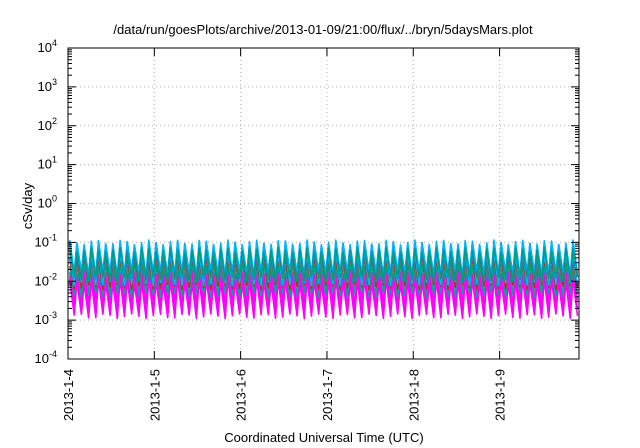 Image resolution: width=640 pixels, height=448 pixels. Describe the element at coordinates (500, 395) in the screenshot. I see `x-tick-label: 2013-1-9` at that location.